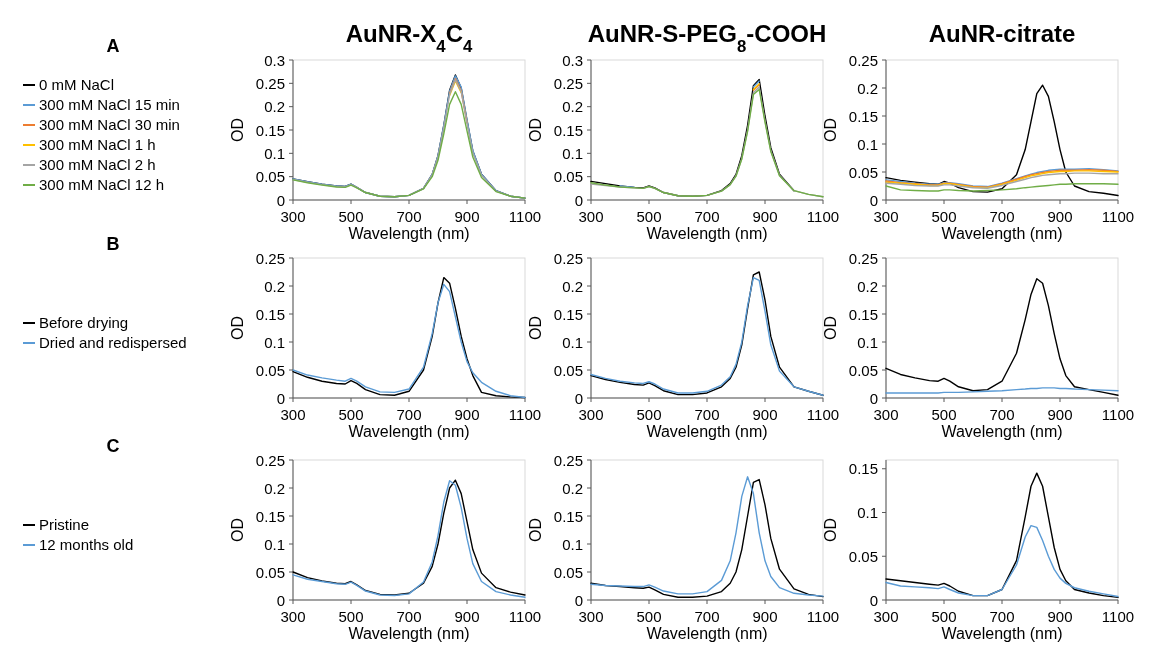 This screenshot has height=664, width=1153. Describe the element at coordinates (64, 524) in the screenshot. I see `legend-label: Pristine` at that location.